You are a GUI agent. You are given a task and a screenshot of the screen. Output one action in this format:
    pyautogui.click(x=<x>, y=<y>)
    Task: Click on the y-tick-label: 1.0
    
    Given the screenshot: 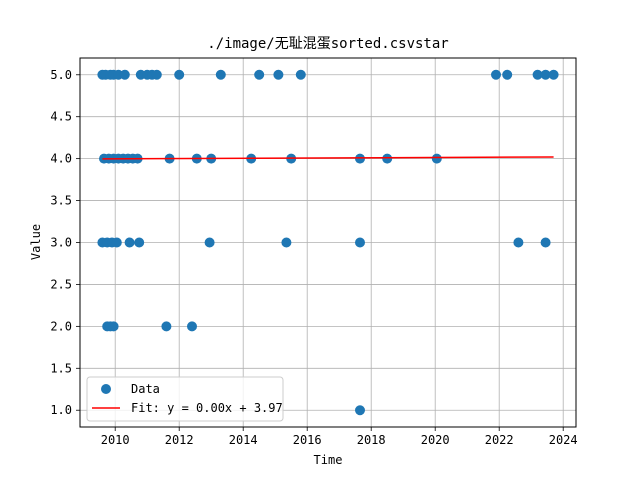 What is the action you would take?
    pyautogui.click(x=61, y=410)
    